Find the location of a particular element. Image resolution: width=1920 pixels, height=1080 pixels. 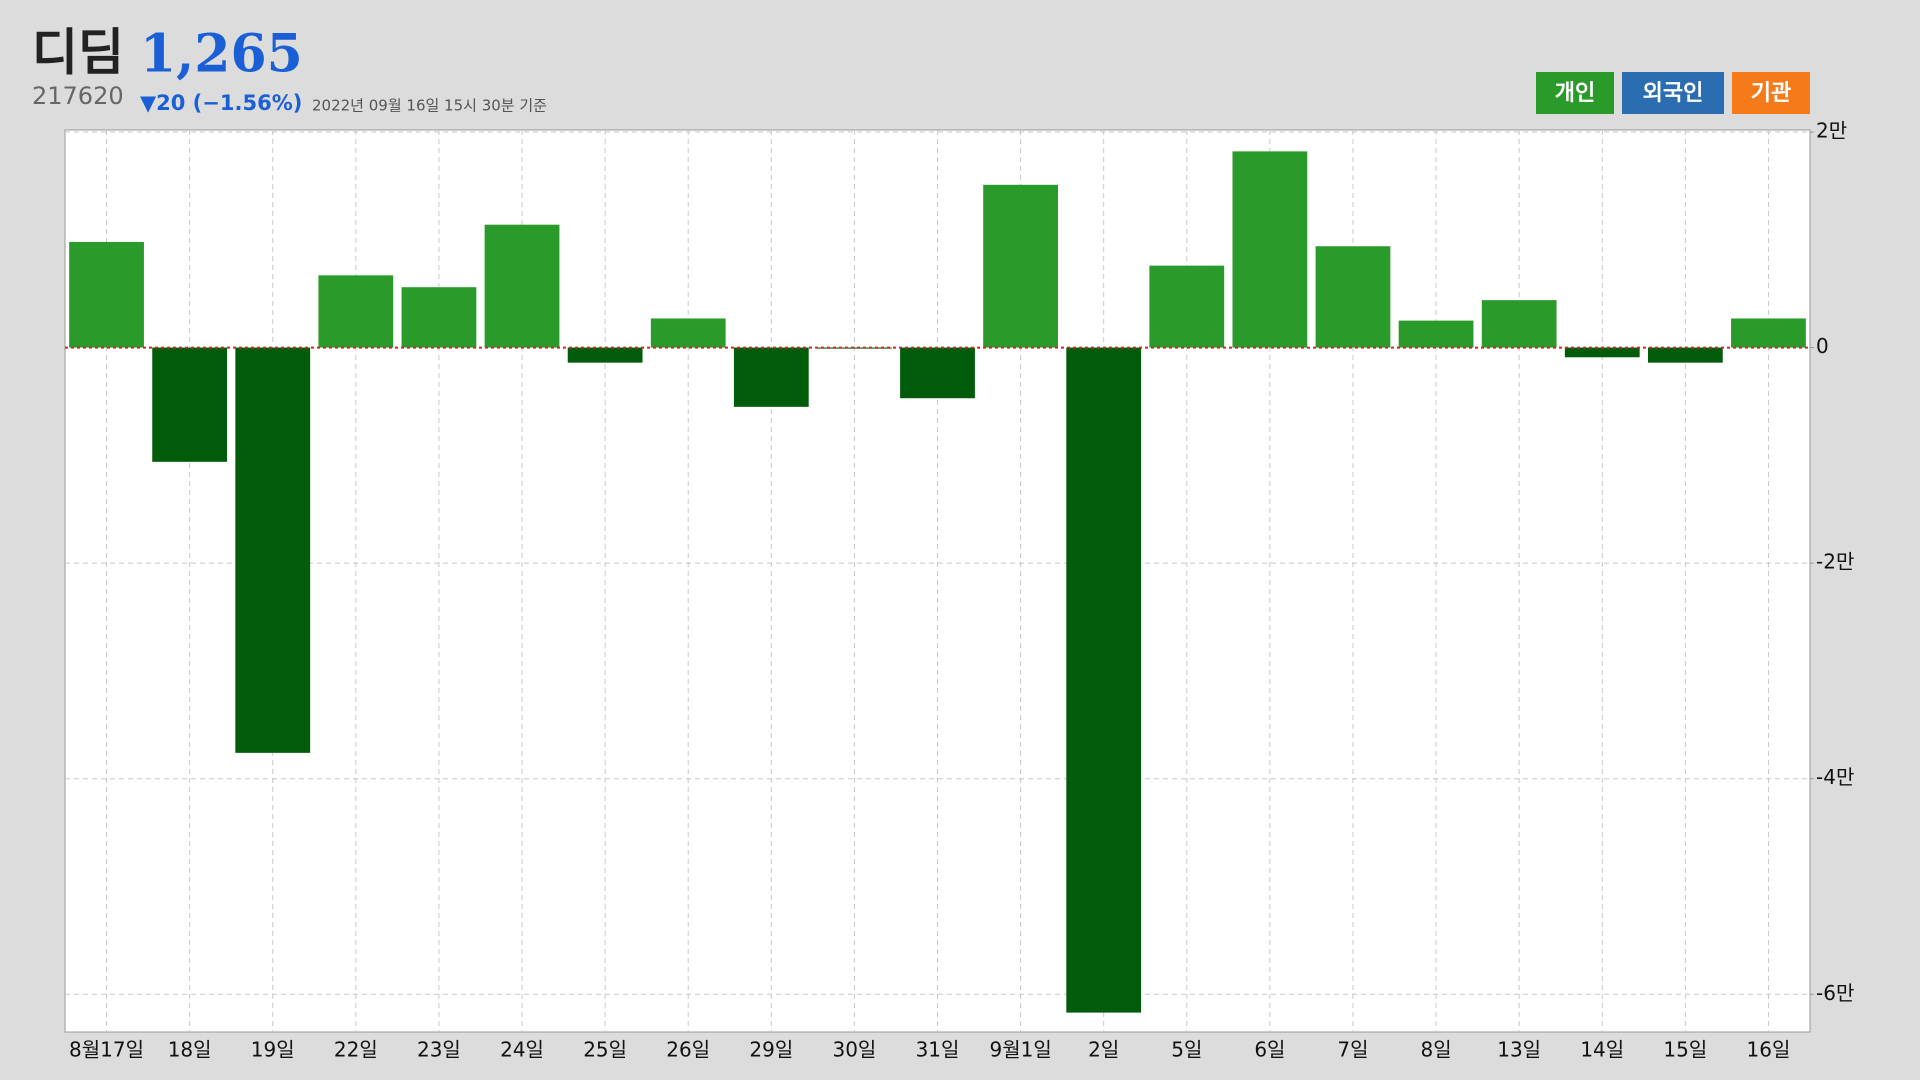

x-tick-label: 7일 is located at coordinates (1352, 1050).